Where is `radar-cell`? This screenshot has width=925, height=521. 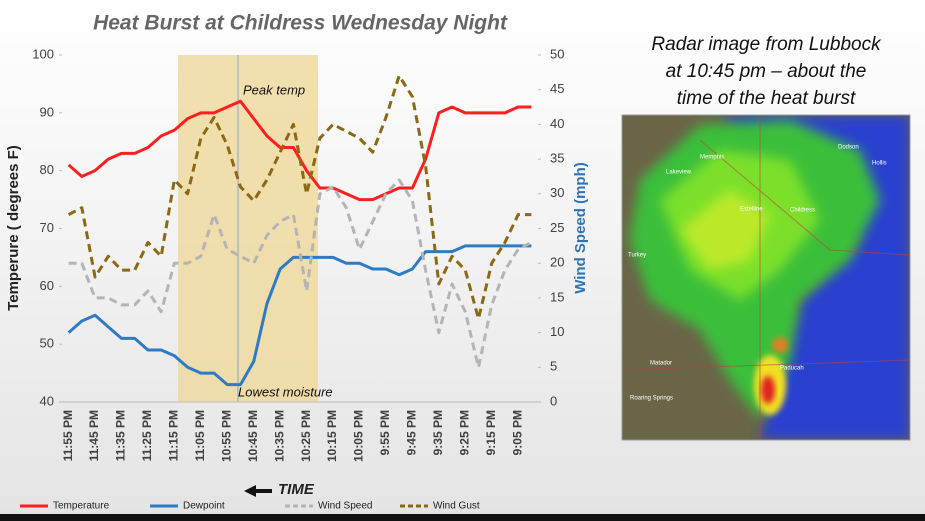
radar-cell is located at coordinates (780, 345).